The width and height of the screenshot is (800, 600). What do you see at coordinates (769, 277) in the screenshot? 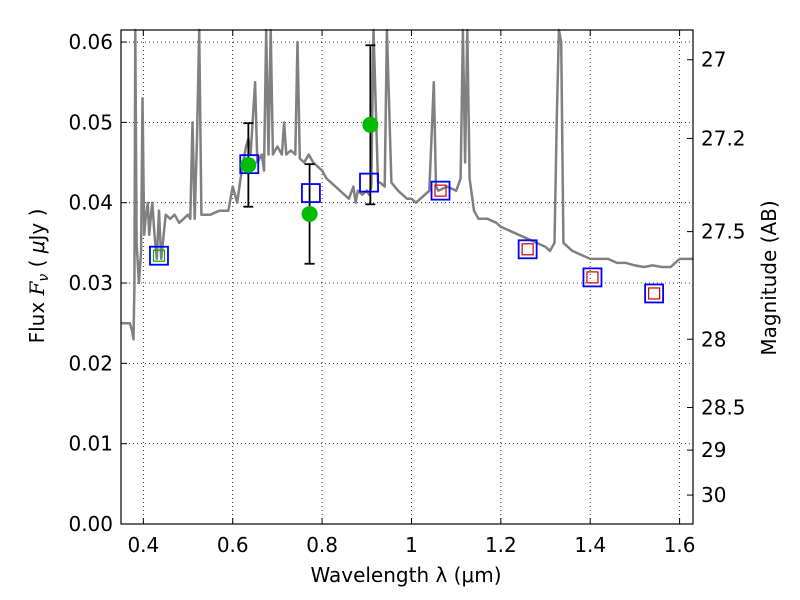
I see `right-axis-label: Magnitude (AB)` at bounding box center [769, 277].